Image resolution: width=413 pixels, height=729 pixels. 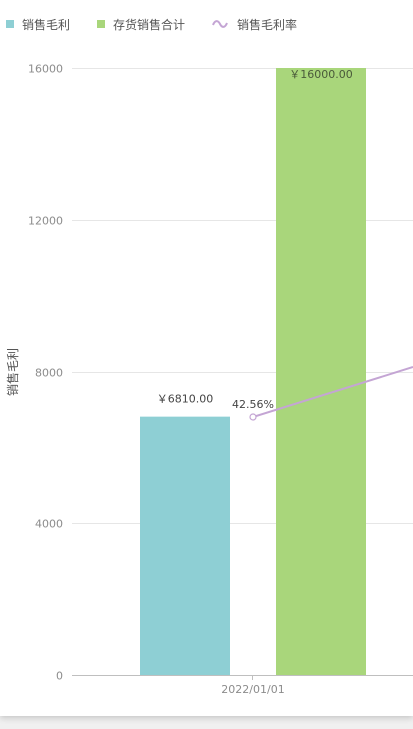 What do you see at coordinates (10, 24) in the screenshot?
I see `legend-swatch-gross-profit` at bounding box center [10, 24].